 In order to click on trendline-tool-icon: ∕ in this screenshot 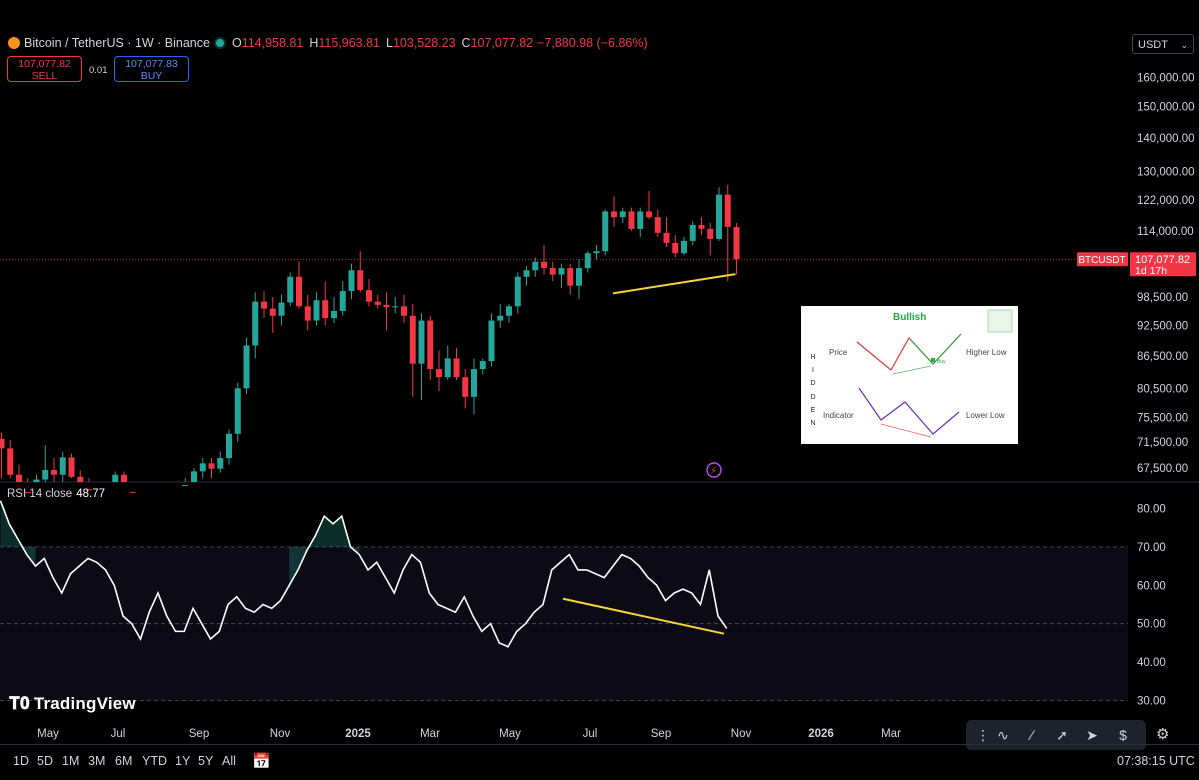, I will do `click(1032, 735)`.